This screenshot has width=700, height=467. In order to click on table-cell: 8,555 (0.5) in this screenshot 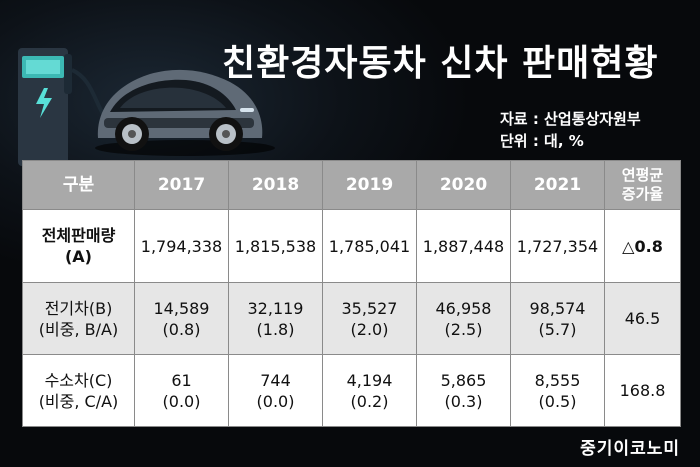, I will do `click(557, 390)`.